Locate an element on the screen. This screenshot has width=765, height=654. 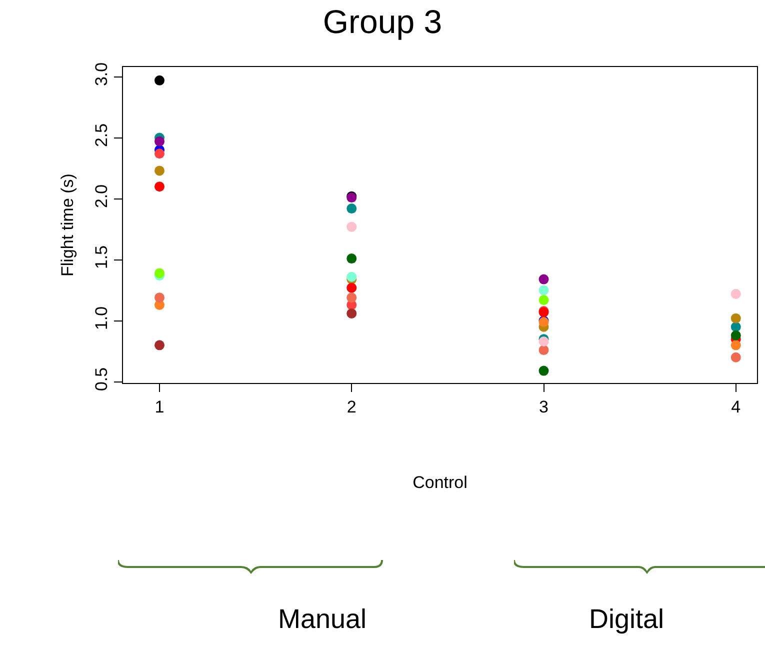
x-tick-label: 3 is located at coordinates (543, 406).